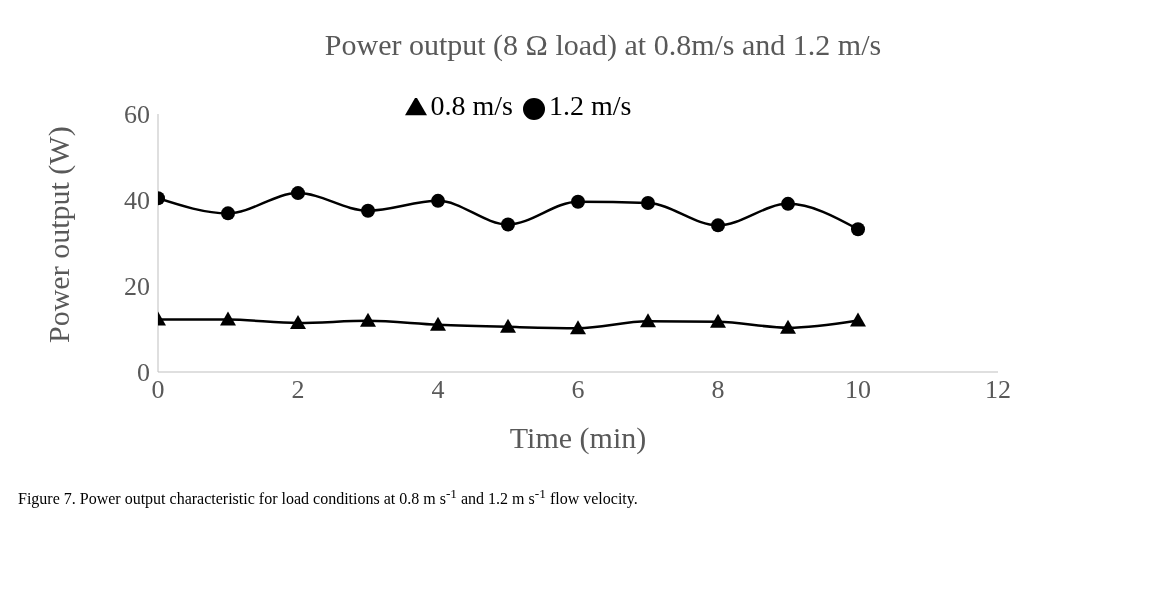 The width and height of the screenshot is (1153, 591). What do you see at coordinates (137, 201) in the screenshot?
I see `y-tick-label: 40` at bounding box center [137, 201].